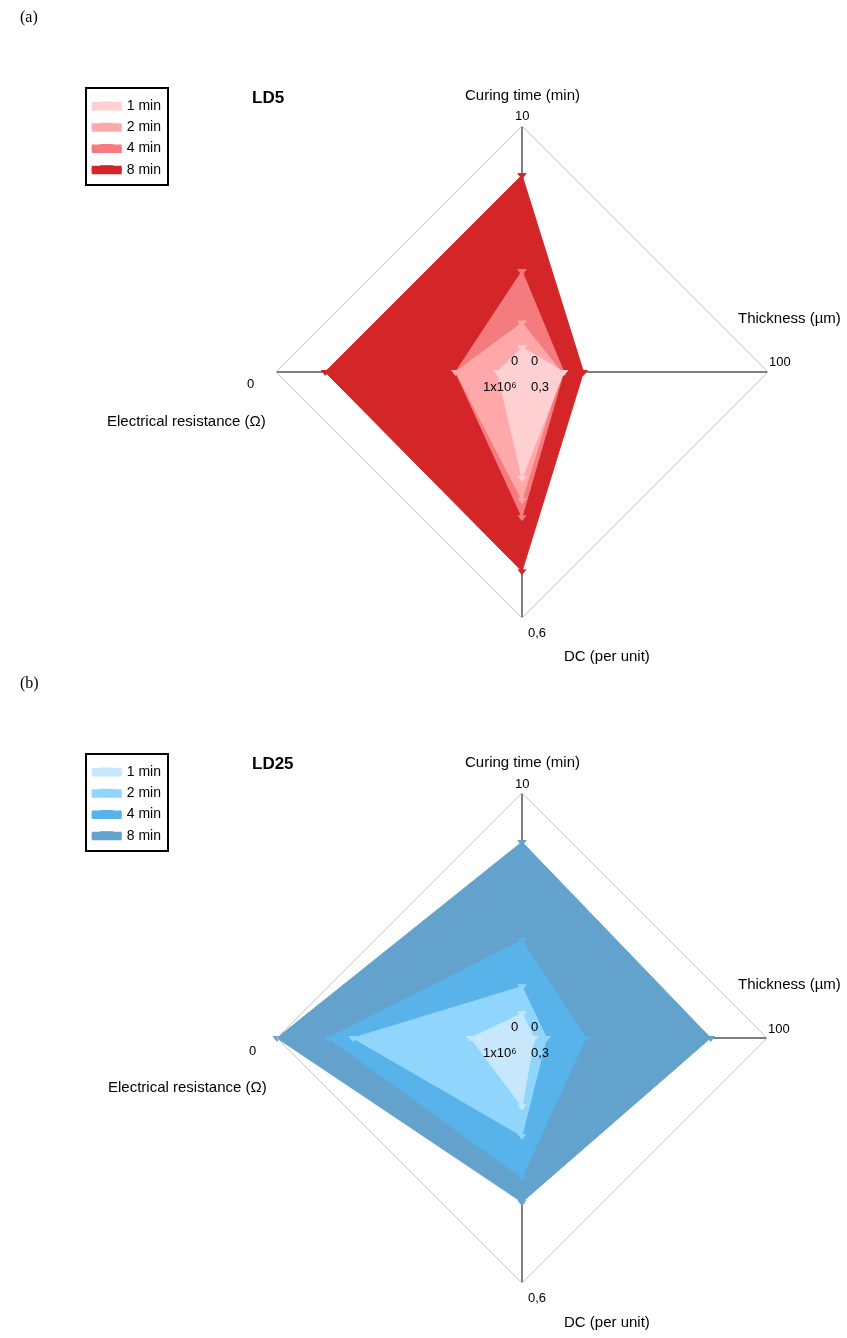  Describe the element at coordinates (29, 17) in the screenshot. I see `text: (a)` at that location.